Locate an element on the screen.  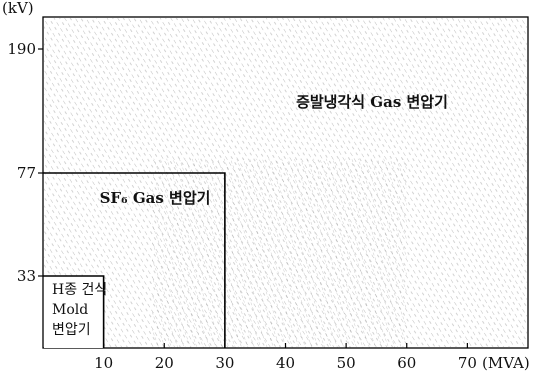
region-label-mold: H종 건식 Mold 변압기 is located at coordinates (79, 310).